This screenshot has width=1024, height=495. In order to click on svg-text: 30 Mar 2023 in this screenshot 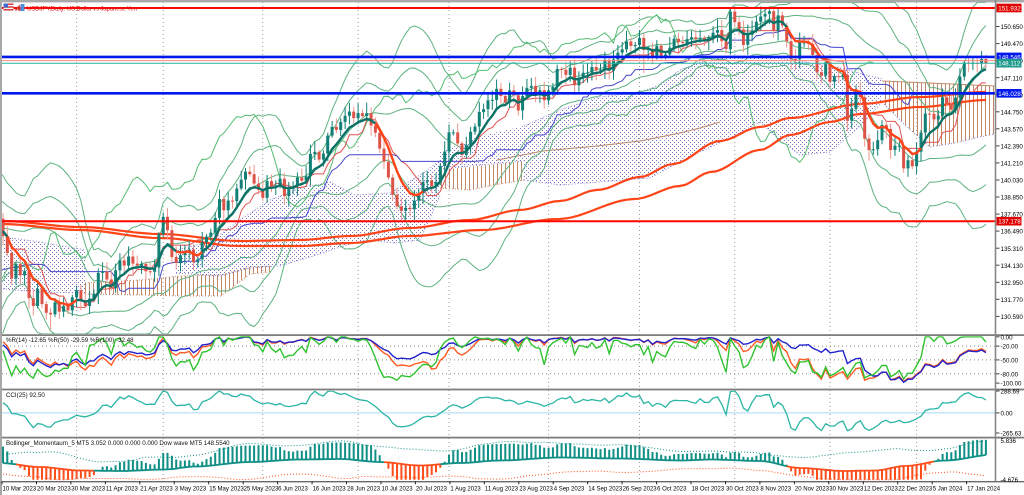, I will do `click(88, 489)`.